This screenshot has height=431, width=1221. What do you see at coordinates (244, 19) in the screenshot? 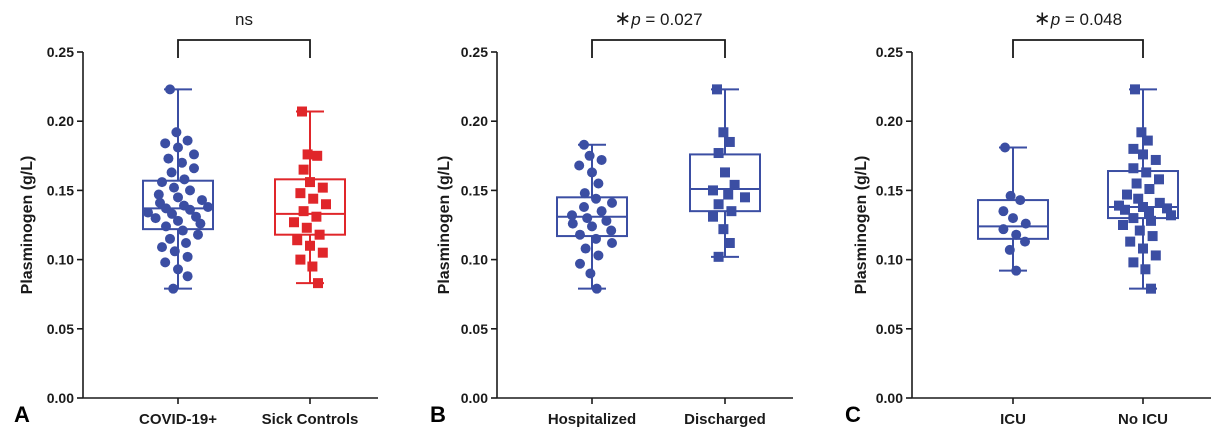
I see `significance-label: ns` at bounding box center [244, 19].